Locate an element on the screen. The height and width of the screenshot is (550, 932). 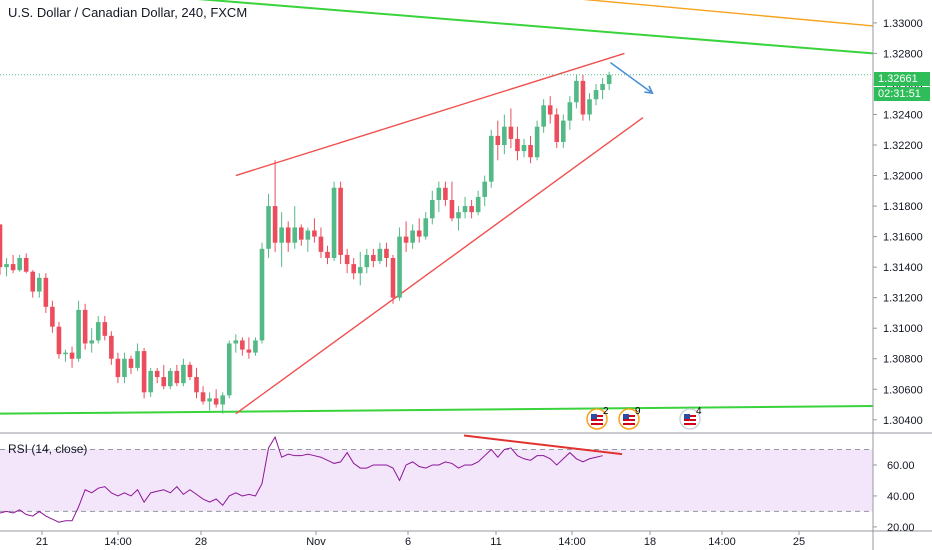
price-tick-label: 1.30400 is located at coordinates (903, 421).